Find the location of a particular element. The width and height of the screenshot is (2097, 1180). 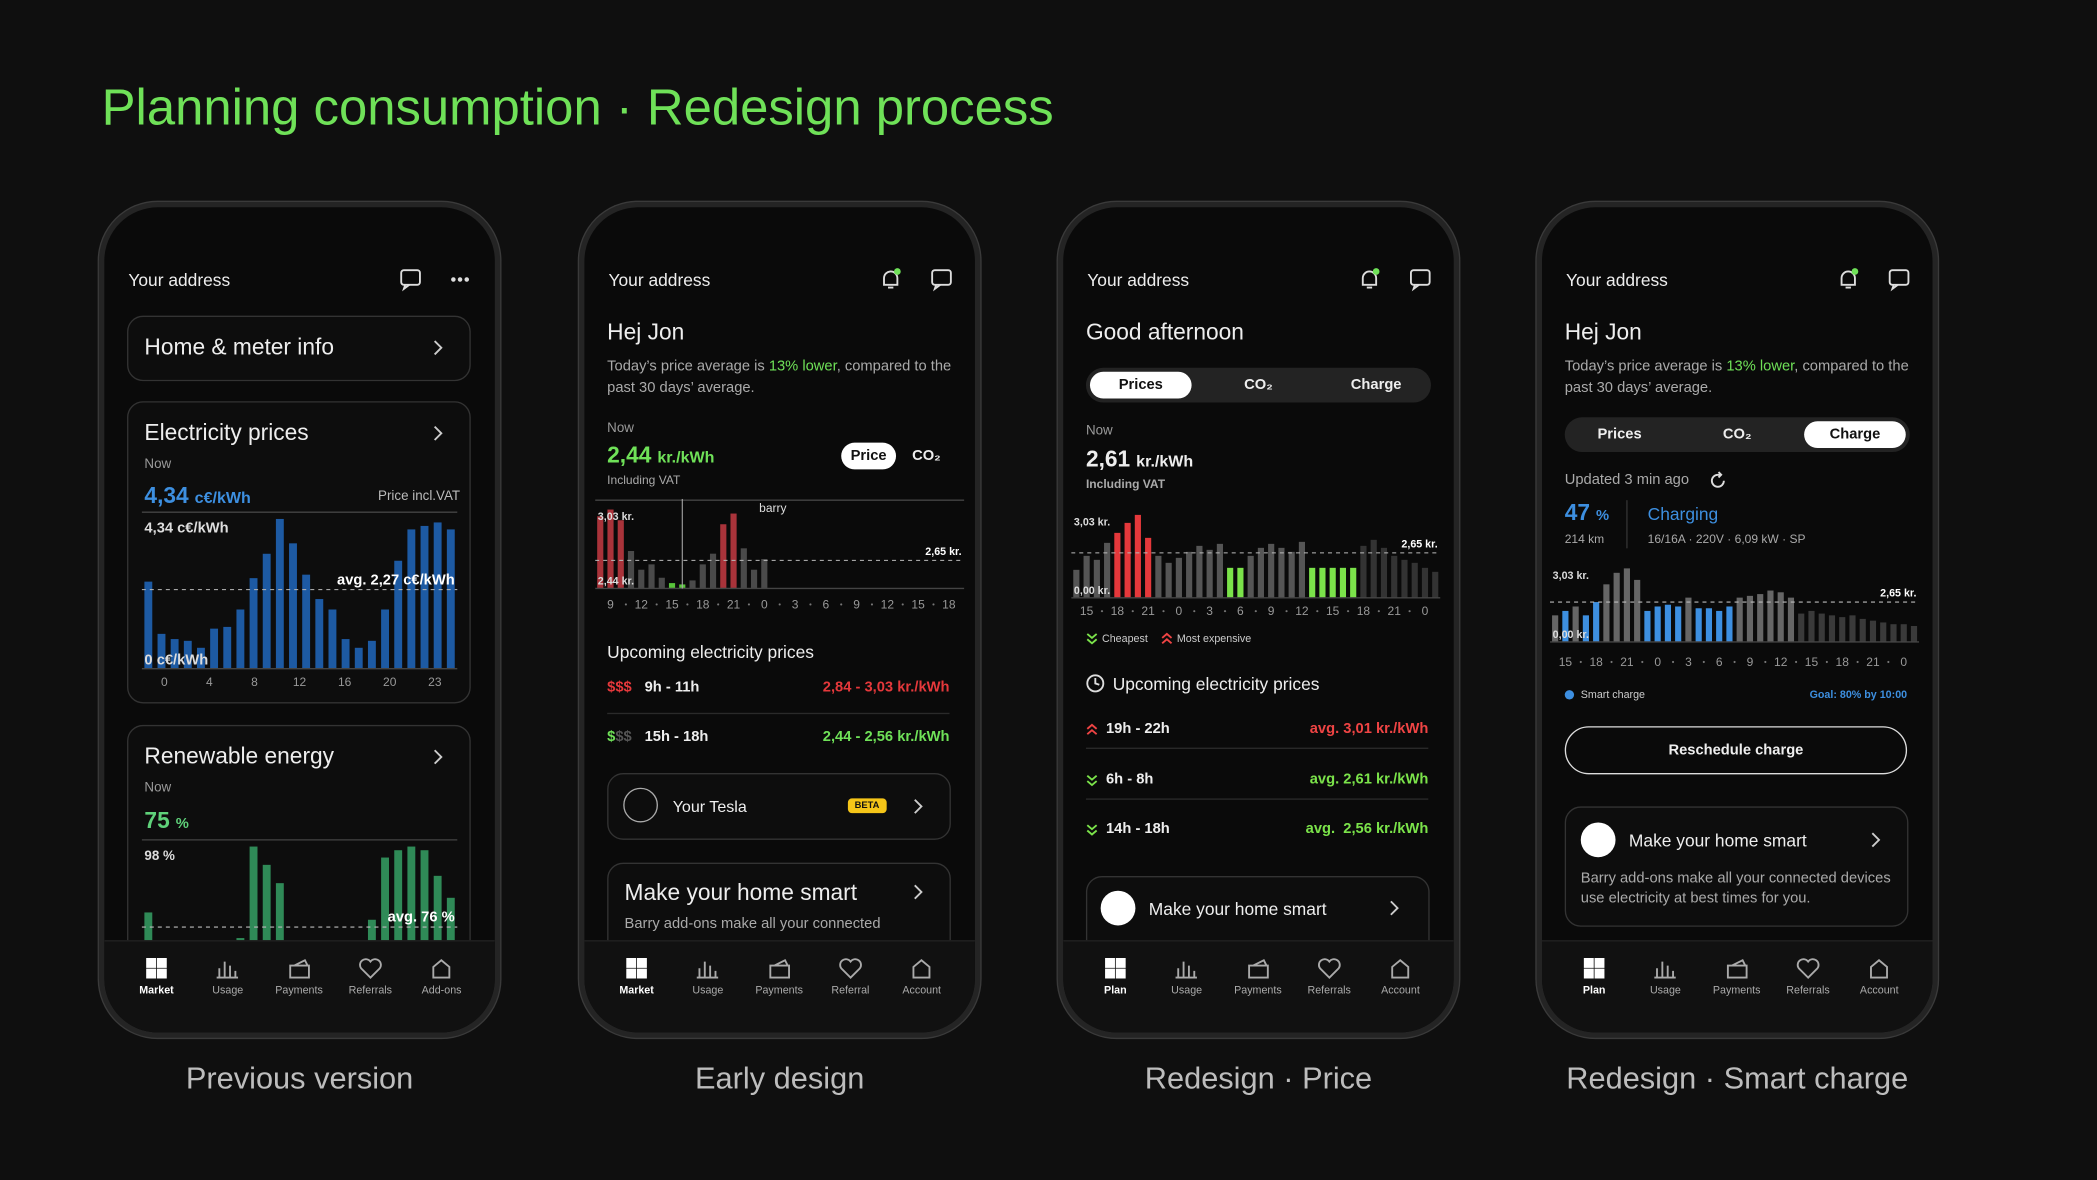

legend-label: Most expensive is located at coordinates (1214, 638).